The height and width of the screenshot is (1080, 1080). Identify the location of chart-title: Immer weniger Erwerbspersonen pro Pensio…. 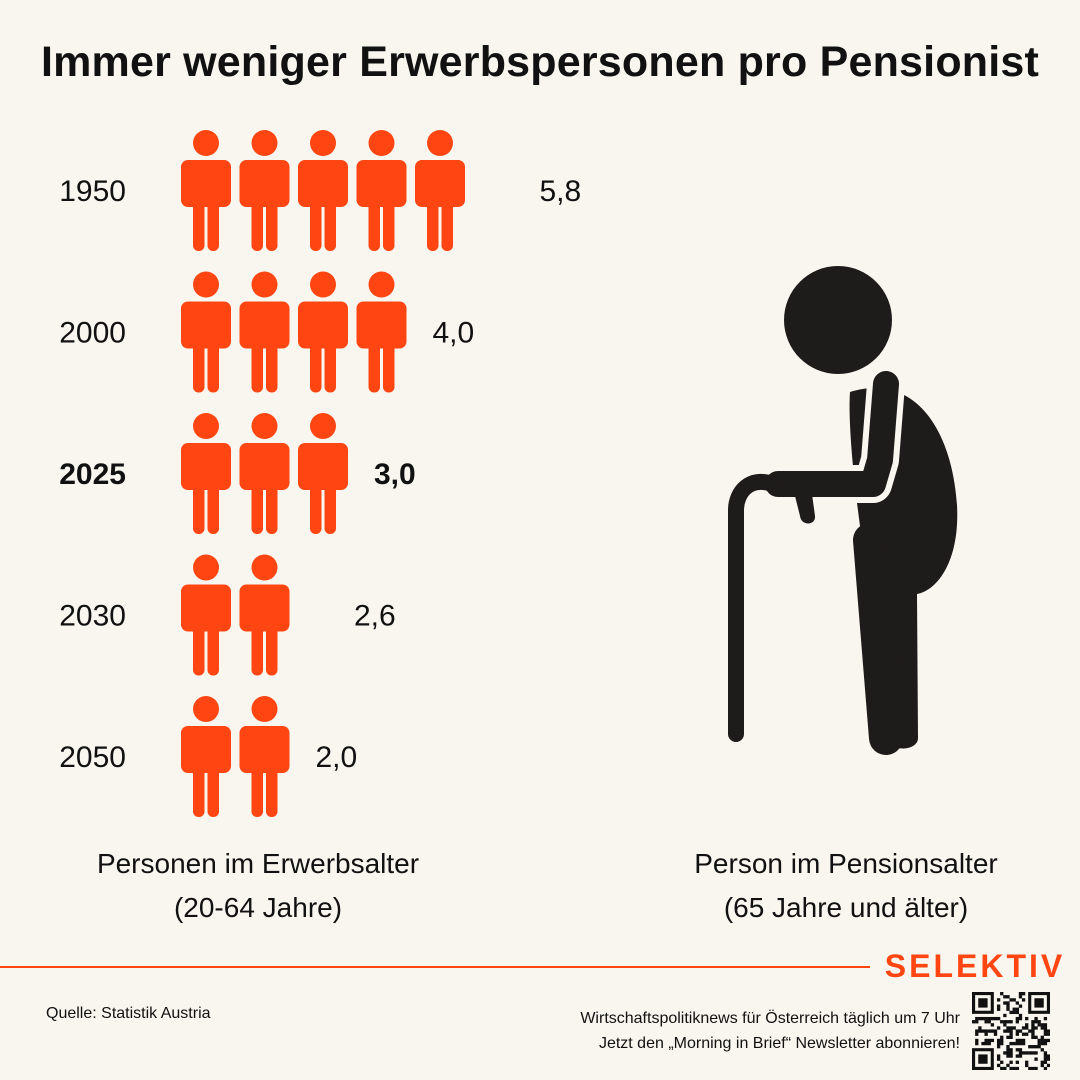
(540, 62).